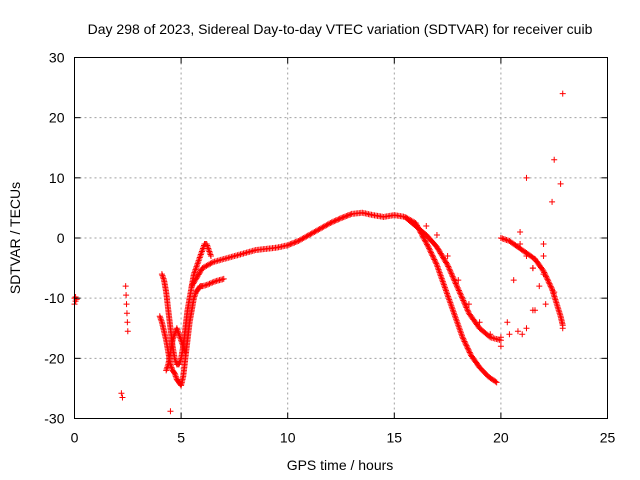  Describe the element at coordinates (340, 465) in the screenshot. I see `x-axis-label: GPS time / hours` at that location.